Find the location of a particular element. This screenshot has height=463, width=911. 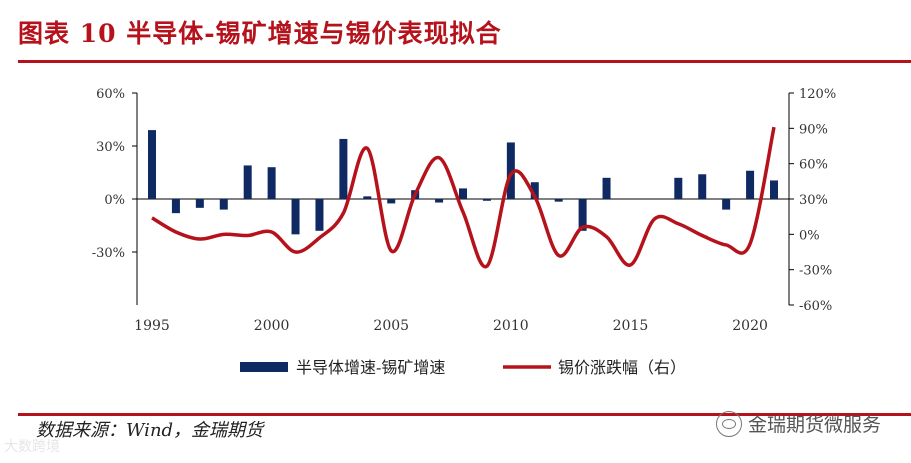

x-tick-label: 2010 is located at coordinates (511, 326).